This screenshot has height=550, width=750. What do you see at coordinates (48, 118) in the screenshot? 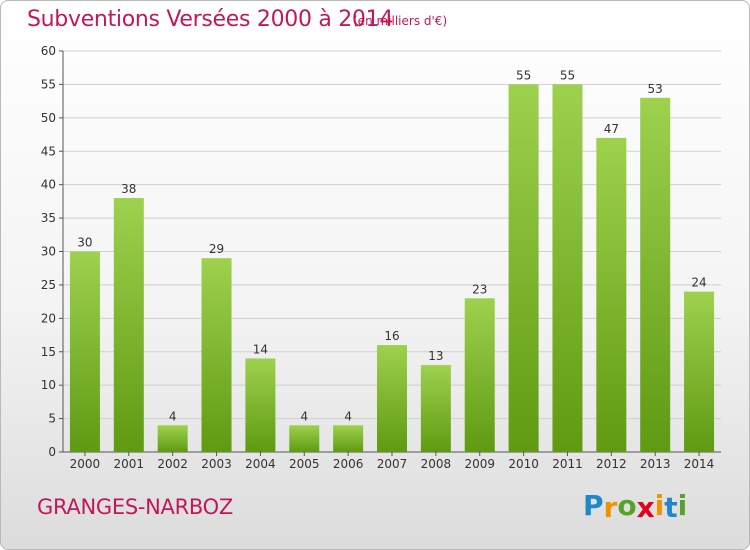
I see `y-tick-label: 50` at bounding box center [48, 118].